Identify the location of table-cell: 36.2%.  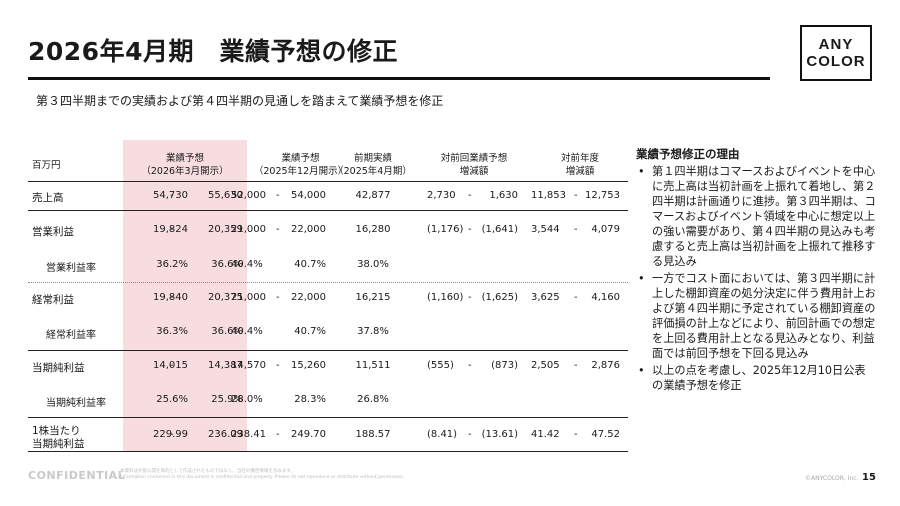
(172, 264).